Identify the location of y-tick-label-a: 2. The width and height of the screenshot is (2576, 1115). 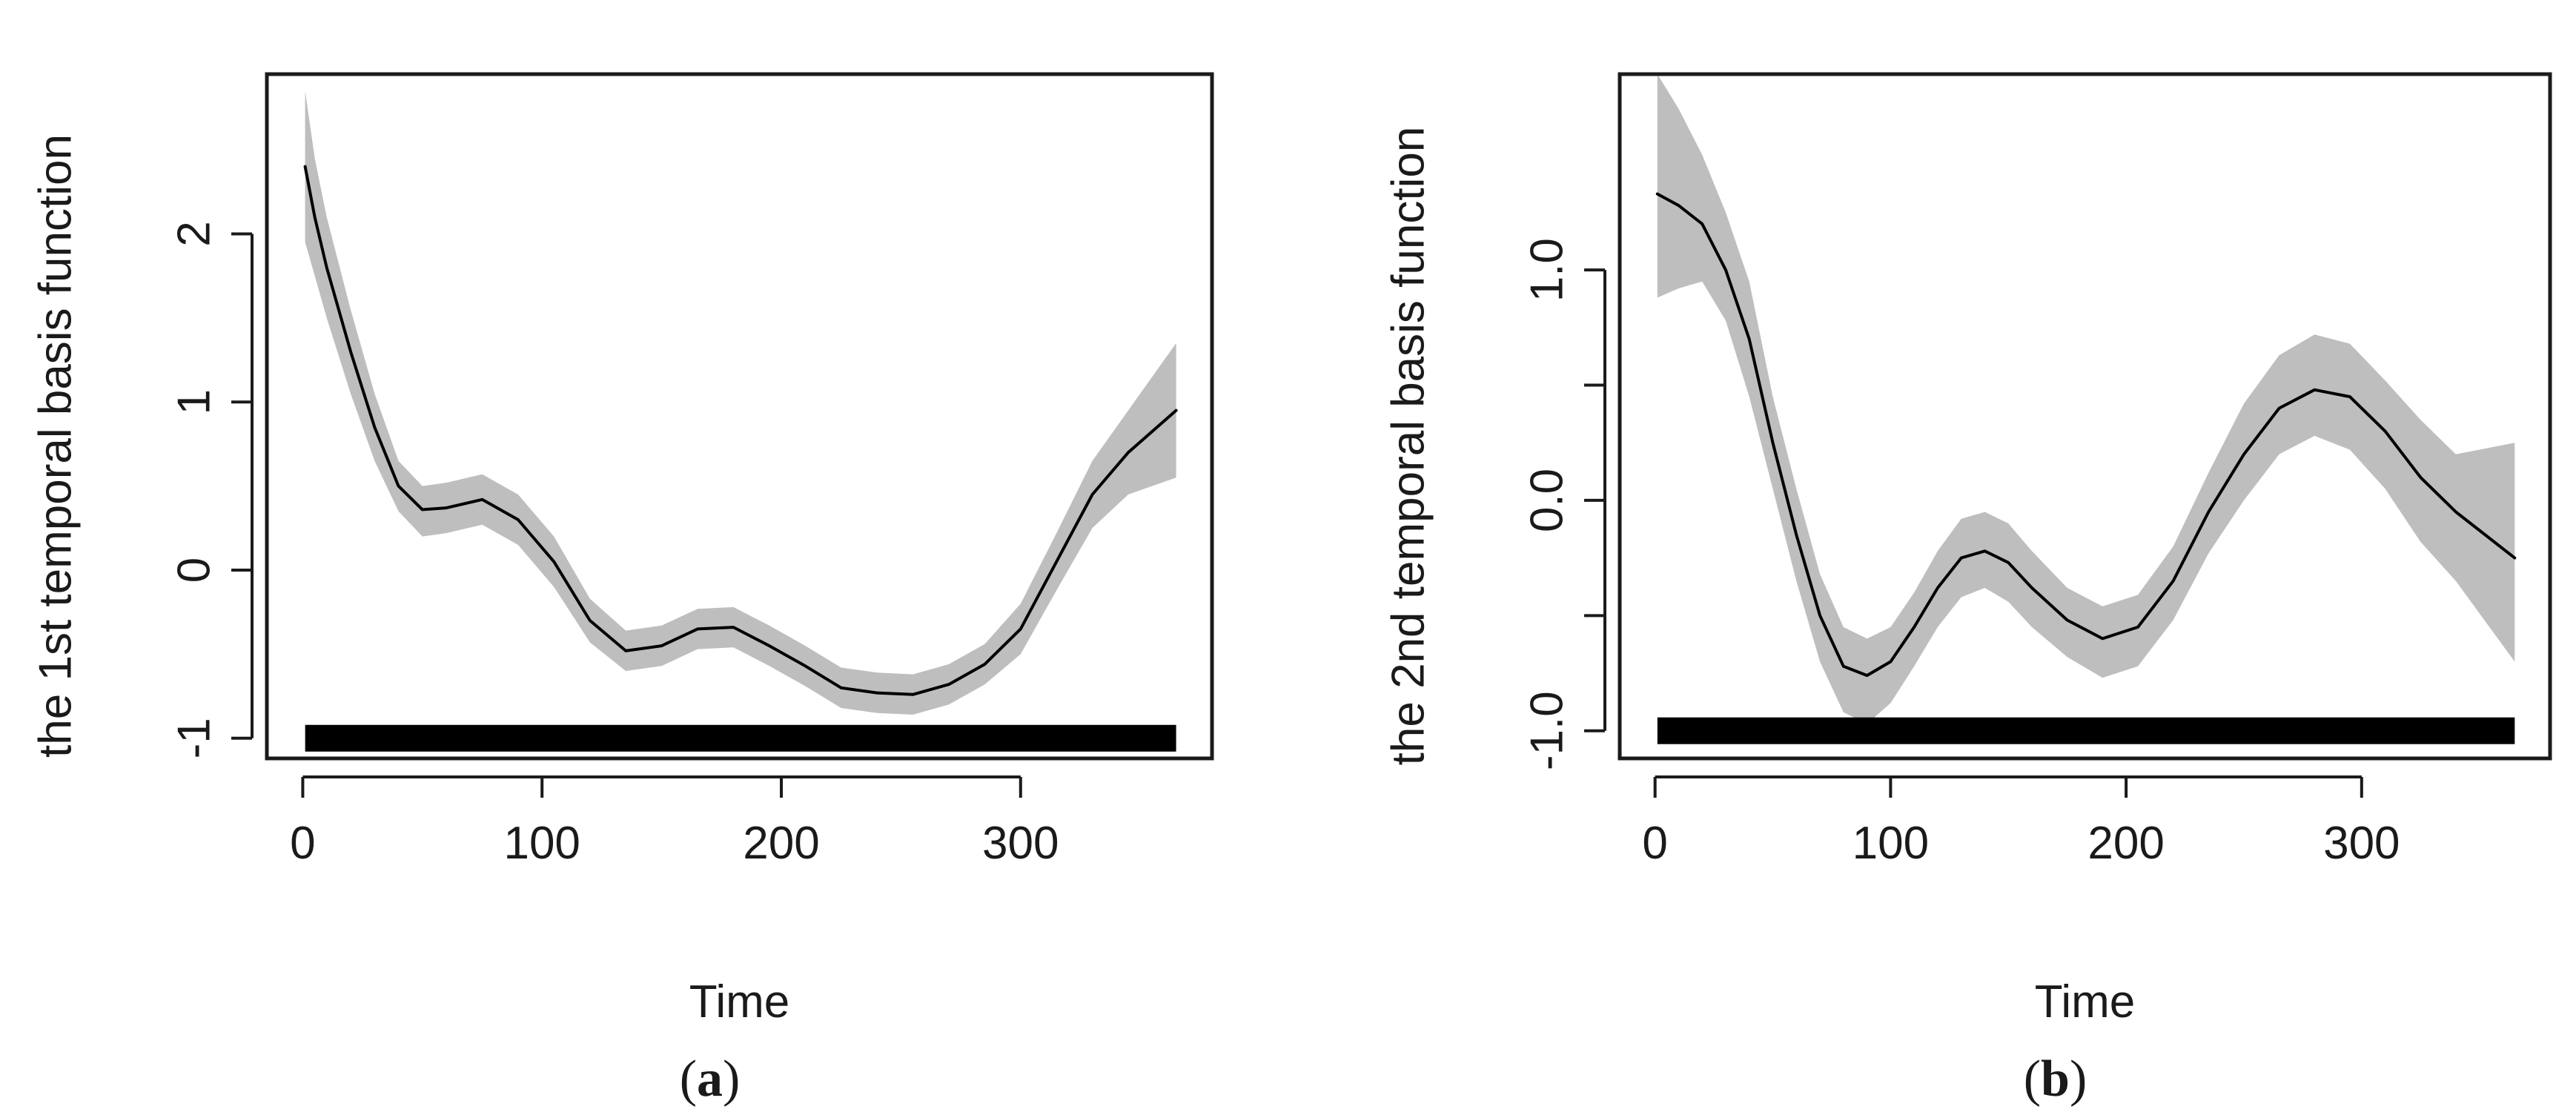
(194, 233).